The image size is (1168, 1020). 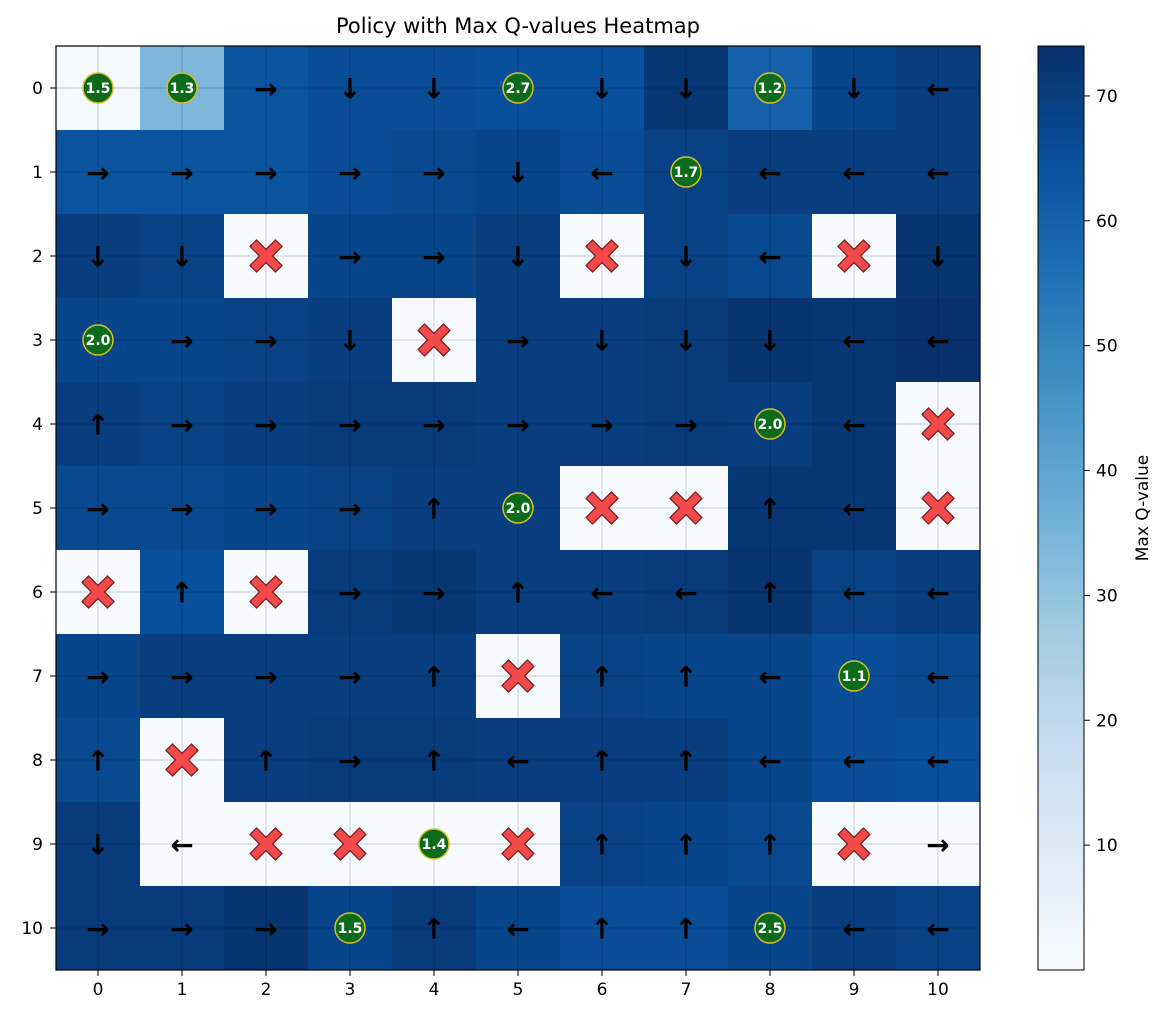 I want to click on y-tick-label: 7, so click(x=37, y=677).